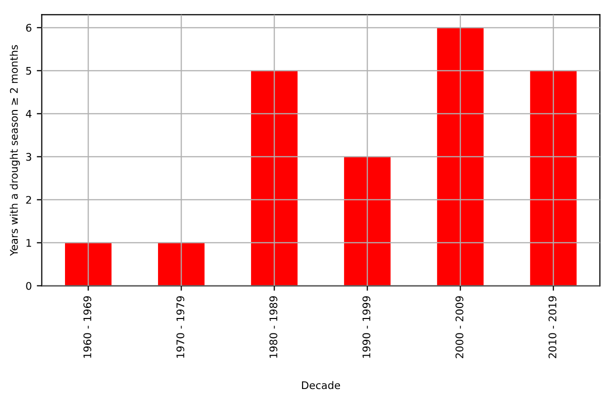  What do you see at coordinates (273, 327) in the screenshot?
I see `x-tick-label: 1980 - 1989` at bounding box center [273, 327].